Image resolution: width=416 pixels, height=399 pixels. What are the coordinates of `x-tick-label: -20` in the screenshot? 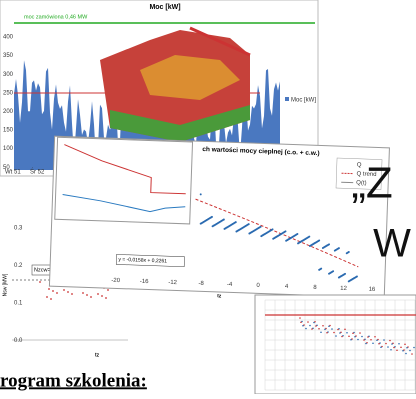 It's located at (116, 281).